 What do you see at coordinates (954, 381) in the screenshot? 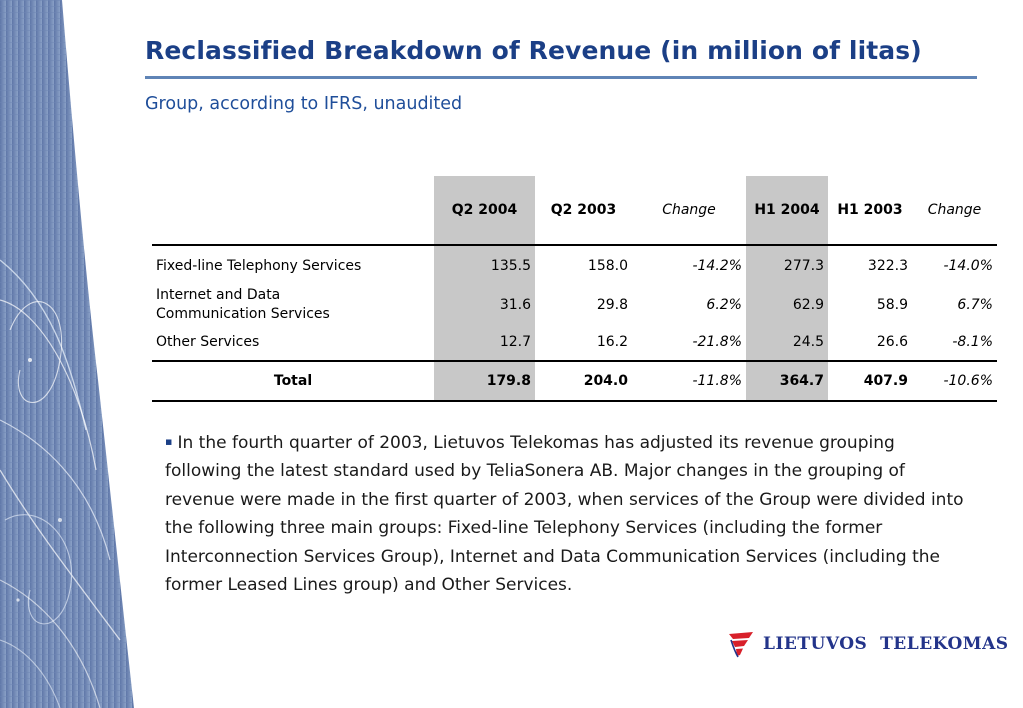
I see `total-h1-change: -10.6%` at bounding box center [954, 381].